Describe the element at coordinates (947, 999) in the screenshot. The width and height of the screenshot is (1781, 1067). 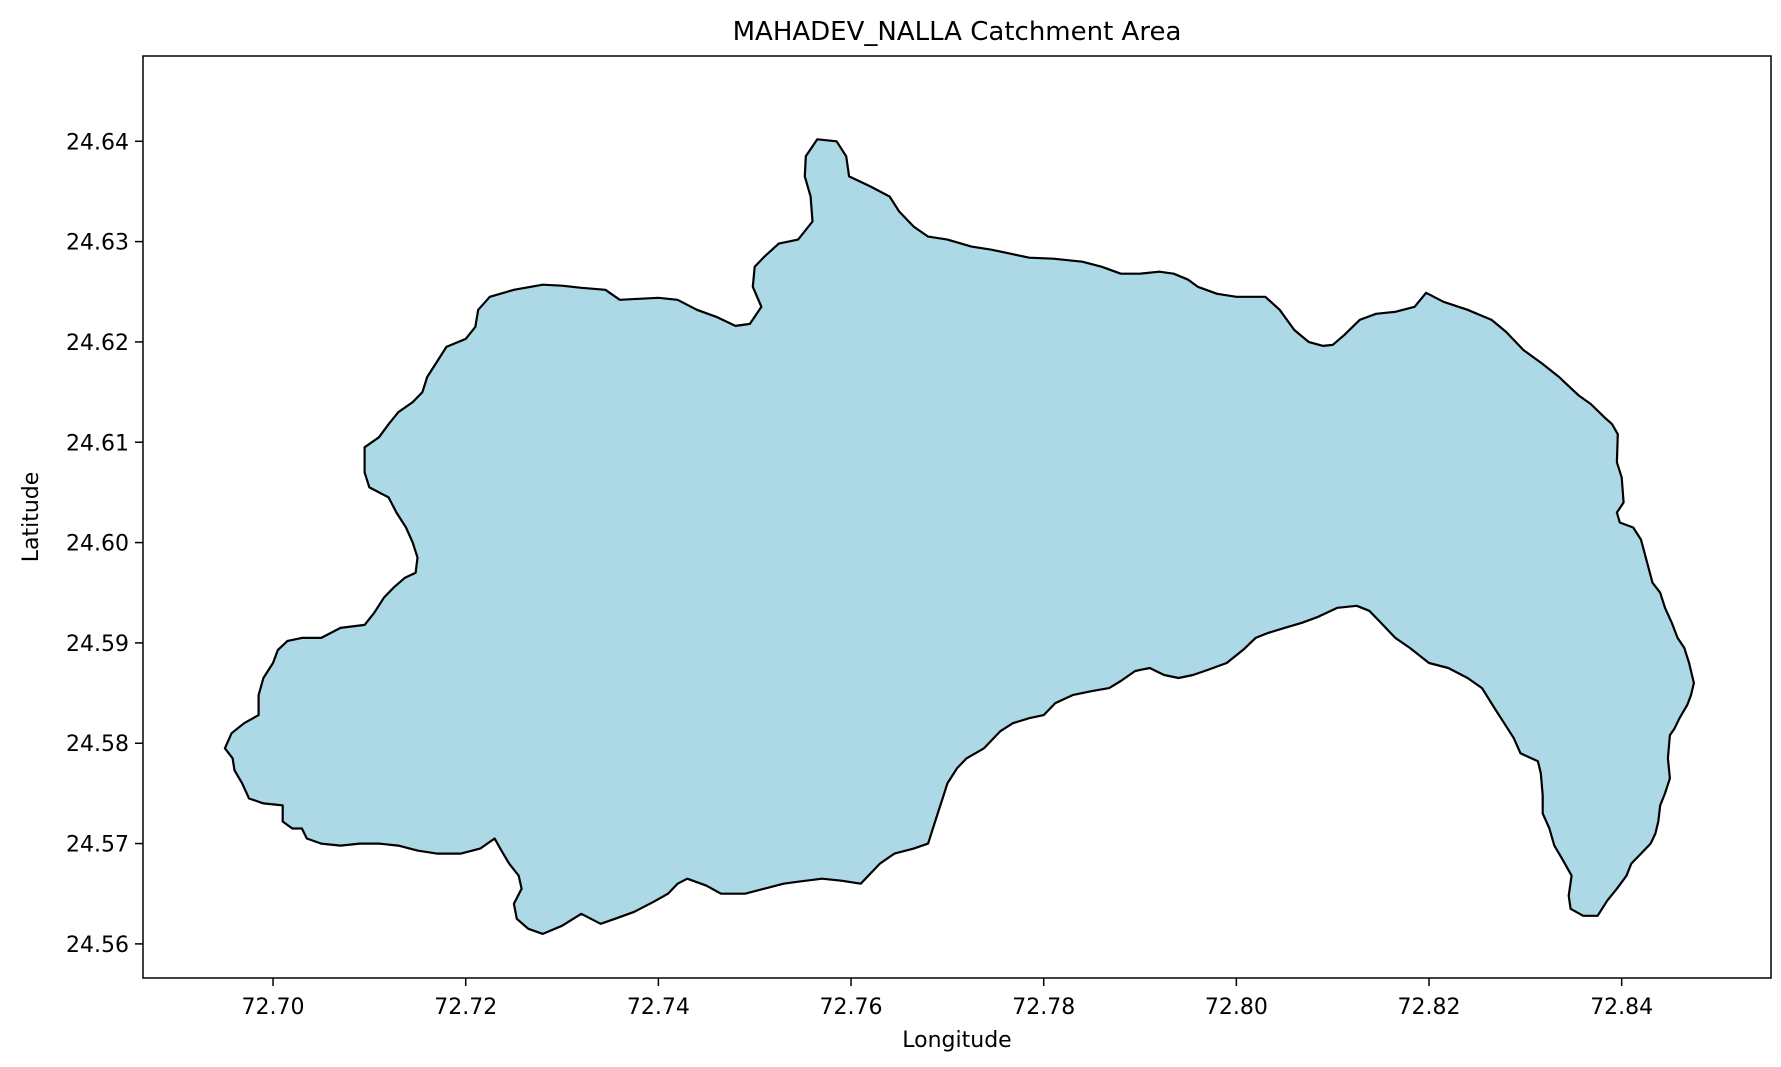
I see `x-axis-ticks: 72.70 72.72 72.74 72.76 72.78 72.80 72.82 72.84` at that location.